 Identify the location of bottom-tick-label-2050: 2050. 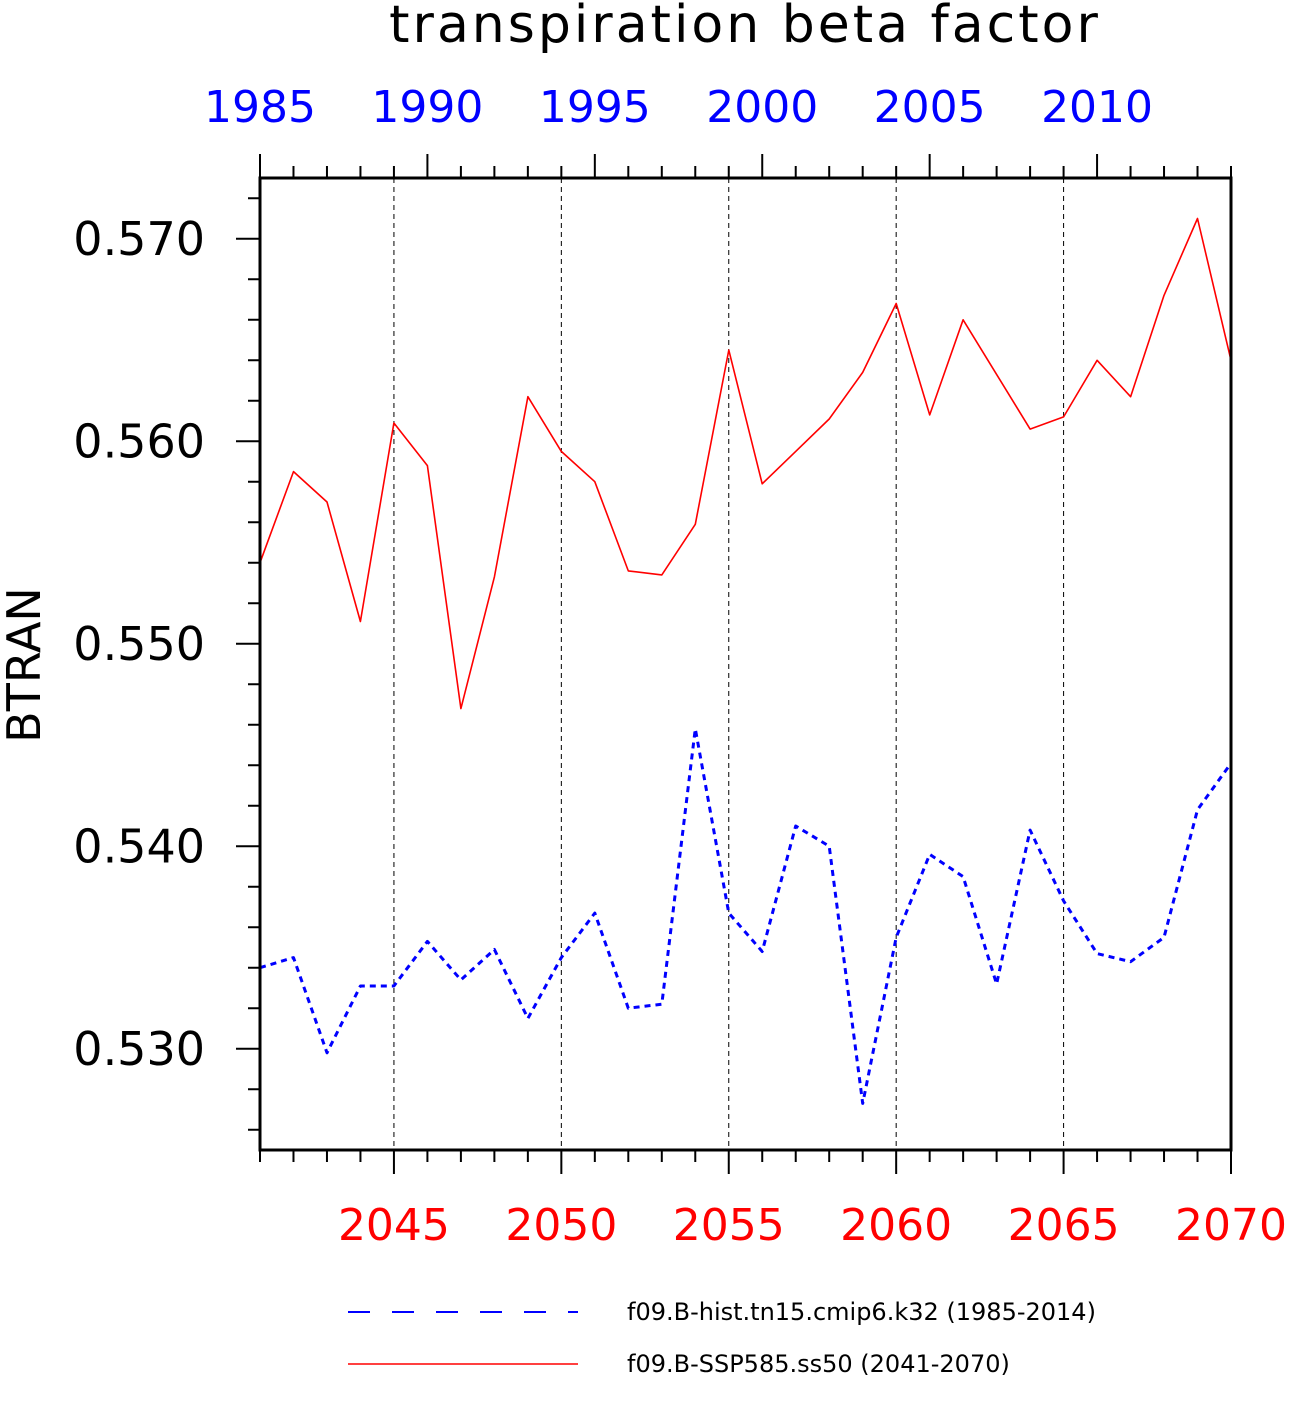
(561, 1225).